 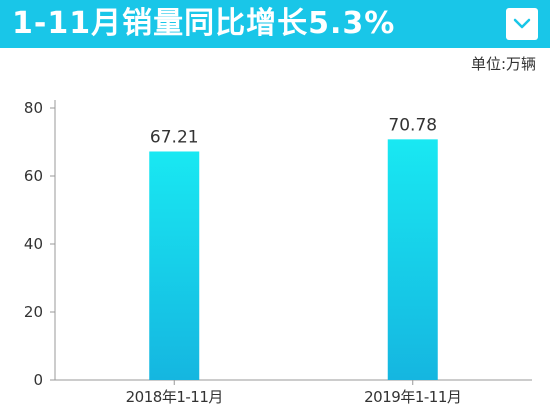 I want to click on unit-label: 单位:万辆, so click(x=503, y=64).